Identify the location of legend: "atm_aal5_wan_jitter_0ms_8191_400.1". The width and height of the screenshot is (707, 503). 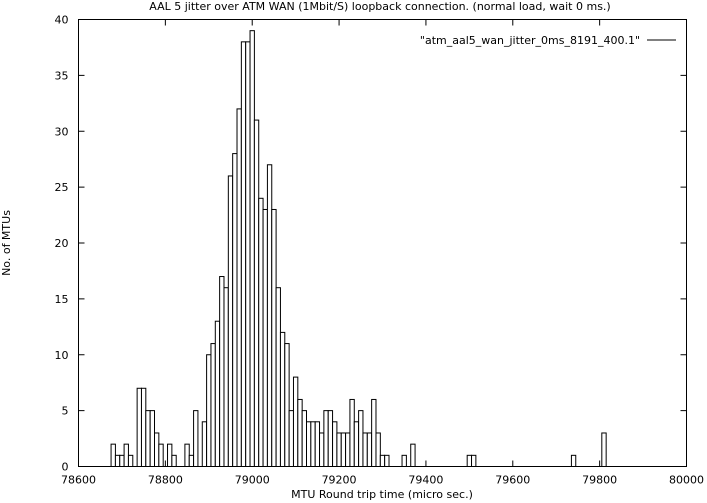
(548, 40).